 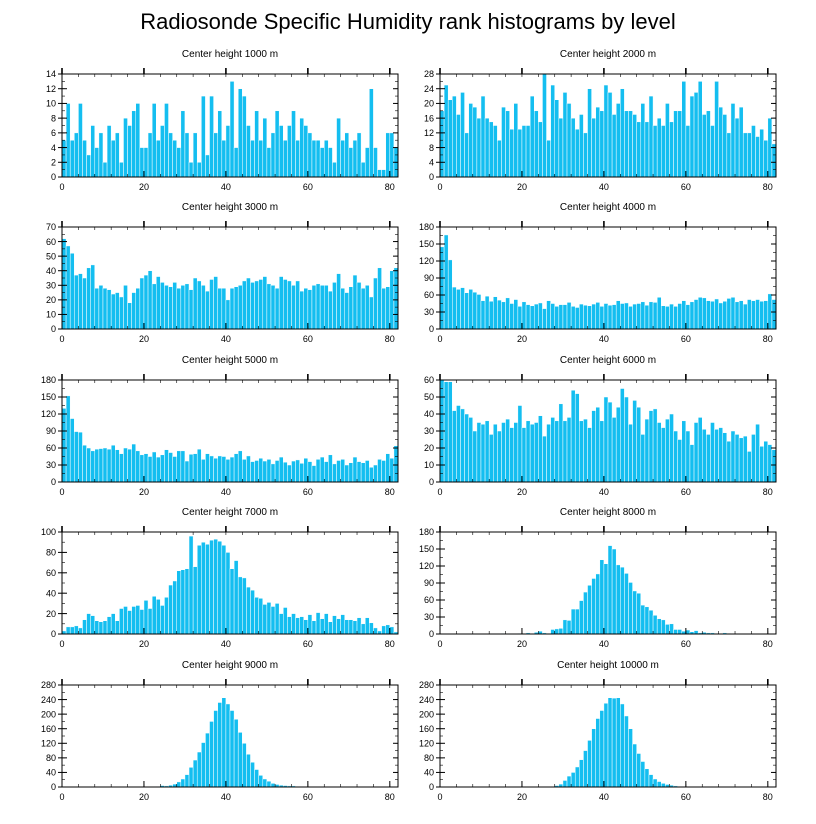 What do you see at coordinates (51, 89) in the screenshot?
I see `y-tick-label: 12` at bounding box center [51, 89].